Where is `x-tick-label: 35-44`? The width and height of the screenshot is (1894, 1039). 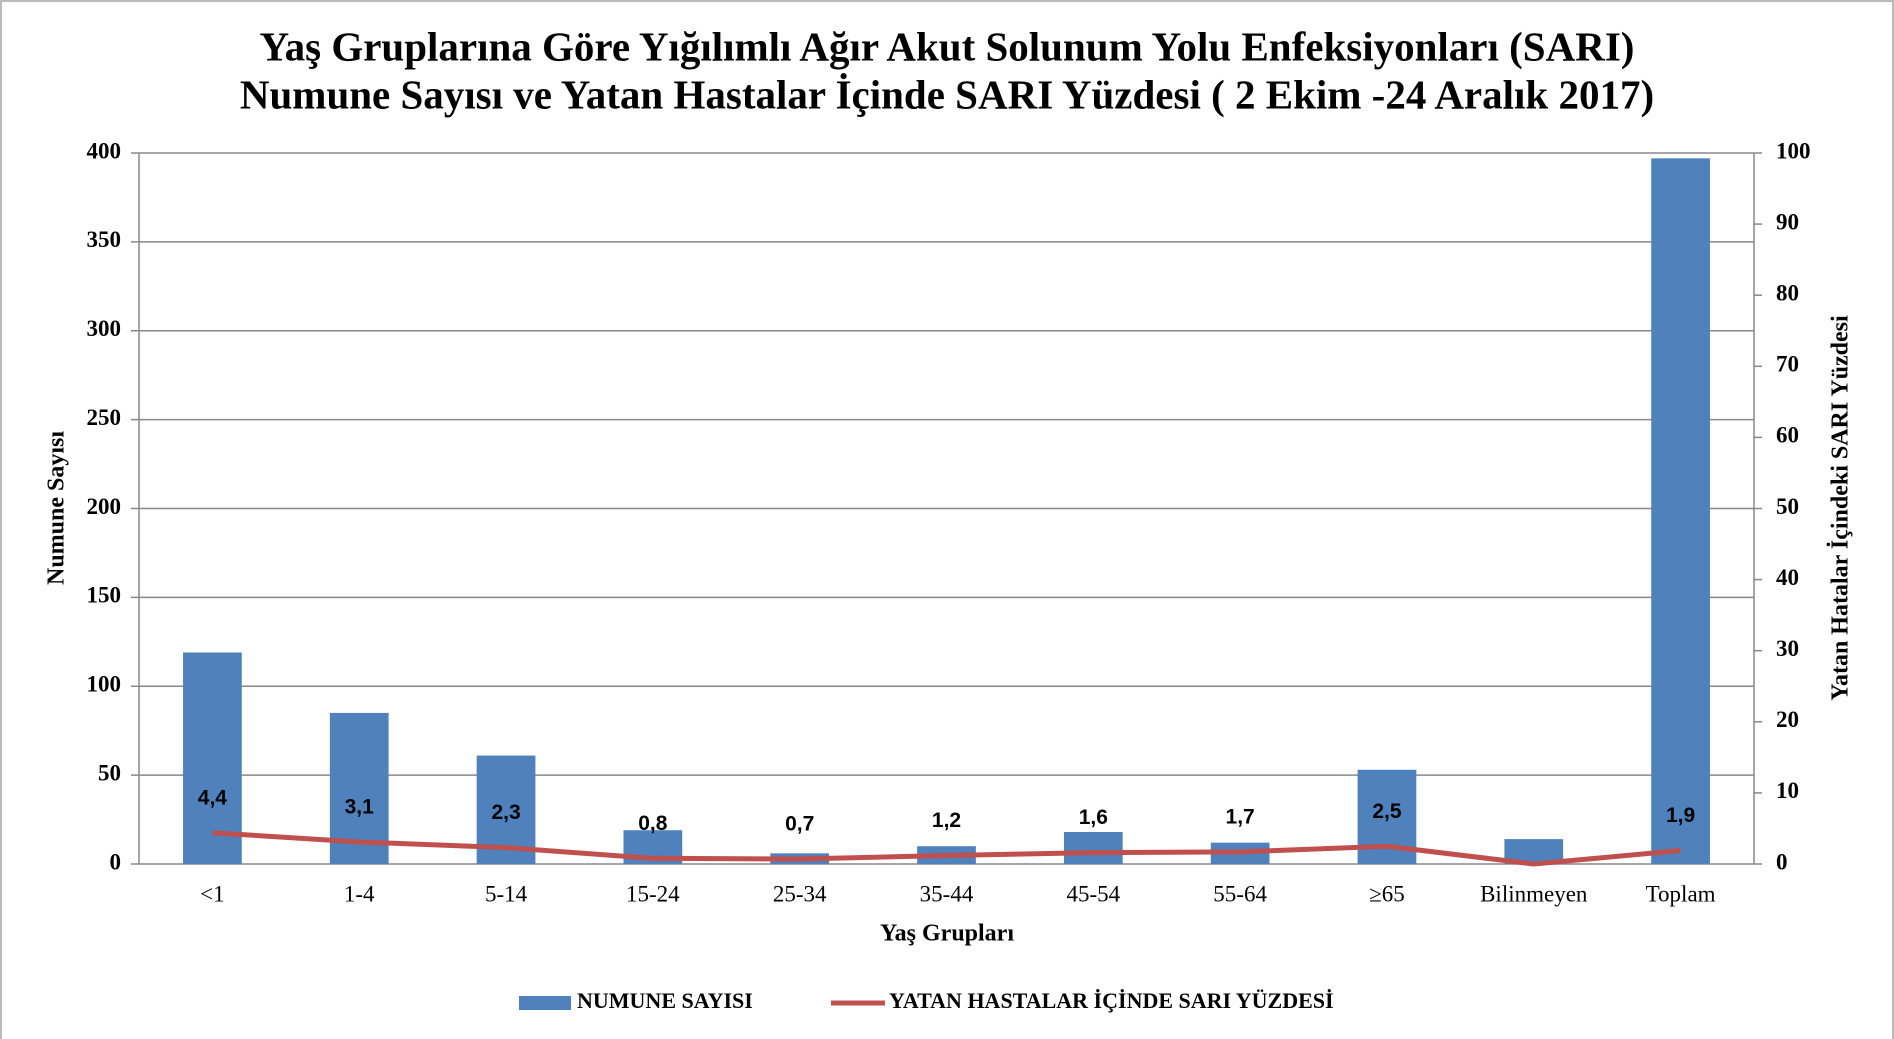 x-tick-label: 35-44 is located at coordinates (947, 893).